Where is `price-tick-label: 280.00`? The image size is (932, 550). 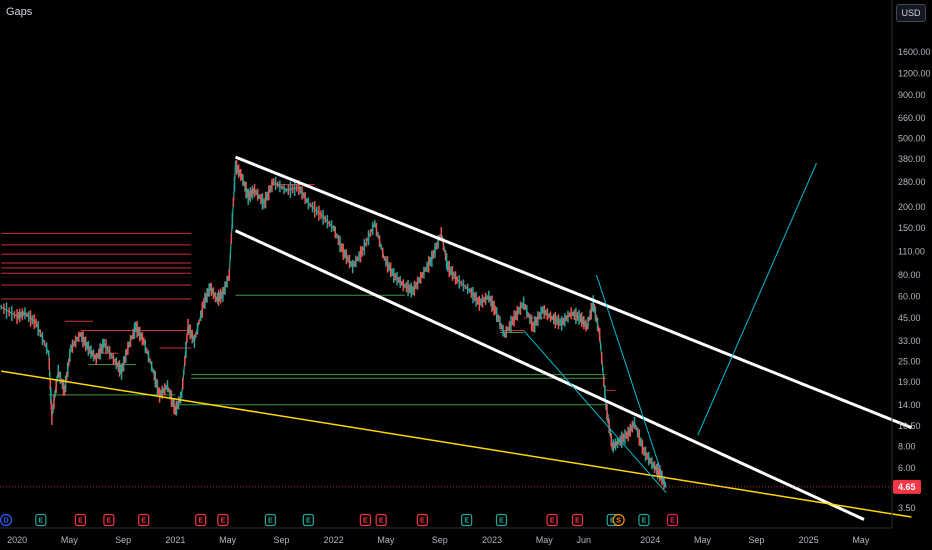
price-tick-label: 280.00 is located at coordinates (912, 182).